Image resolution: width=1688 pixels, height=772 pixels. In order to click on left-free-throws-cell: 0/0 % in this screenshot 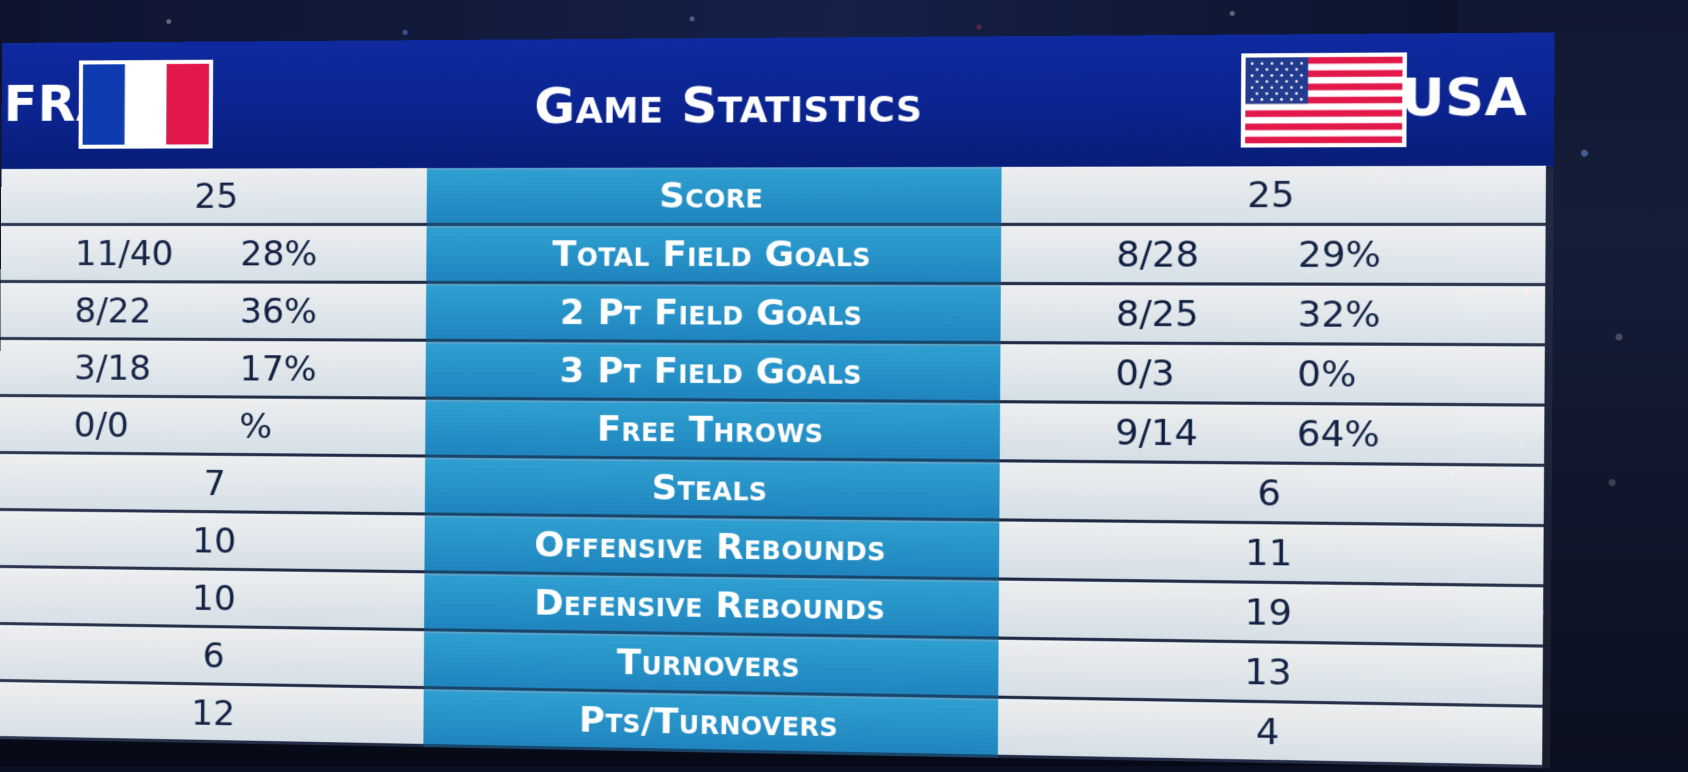, I will do `click(217, 427)`.